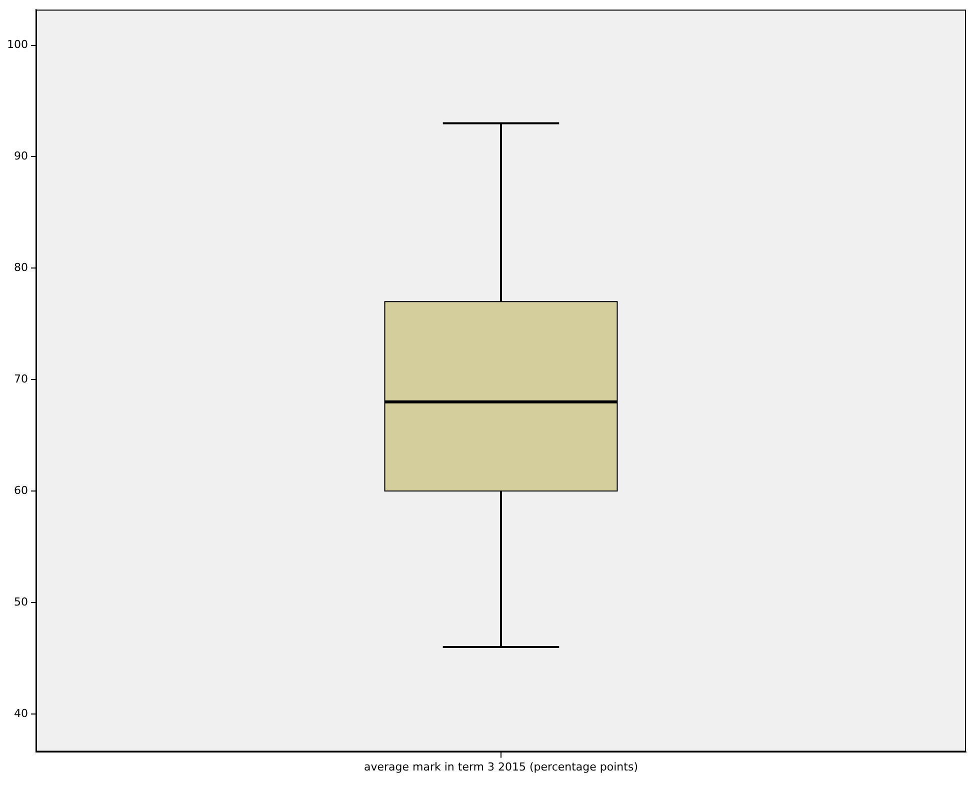 The width and height of the screenshot is (968, 787). I want to click on y-tick-label: 70, so click(21, 379).